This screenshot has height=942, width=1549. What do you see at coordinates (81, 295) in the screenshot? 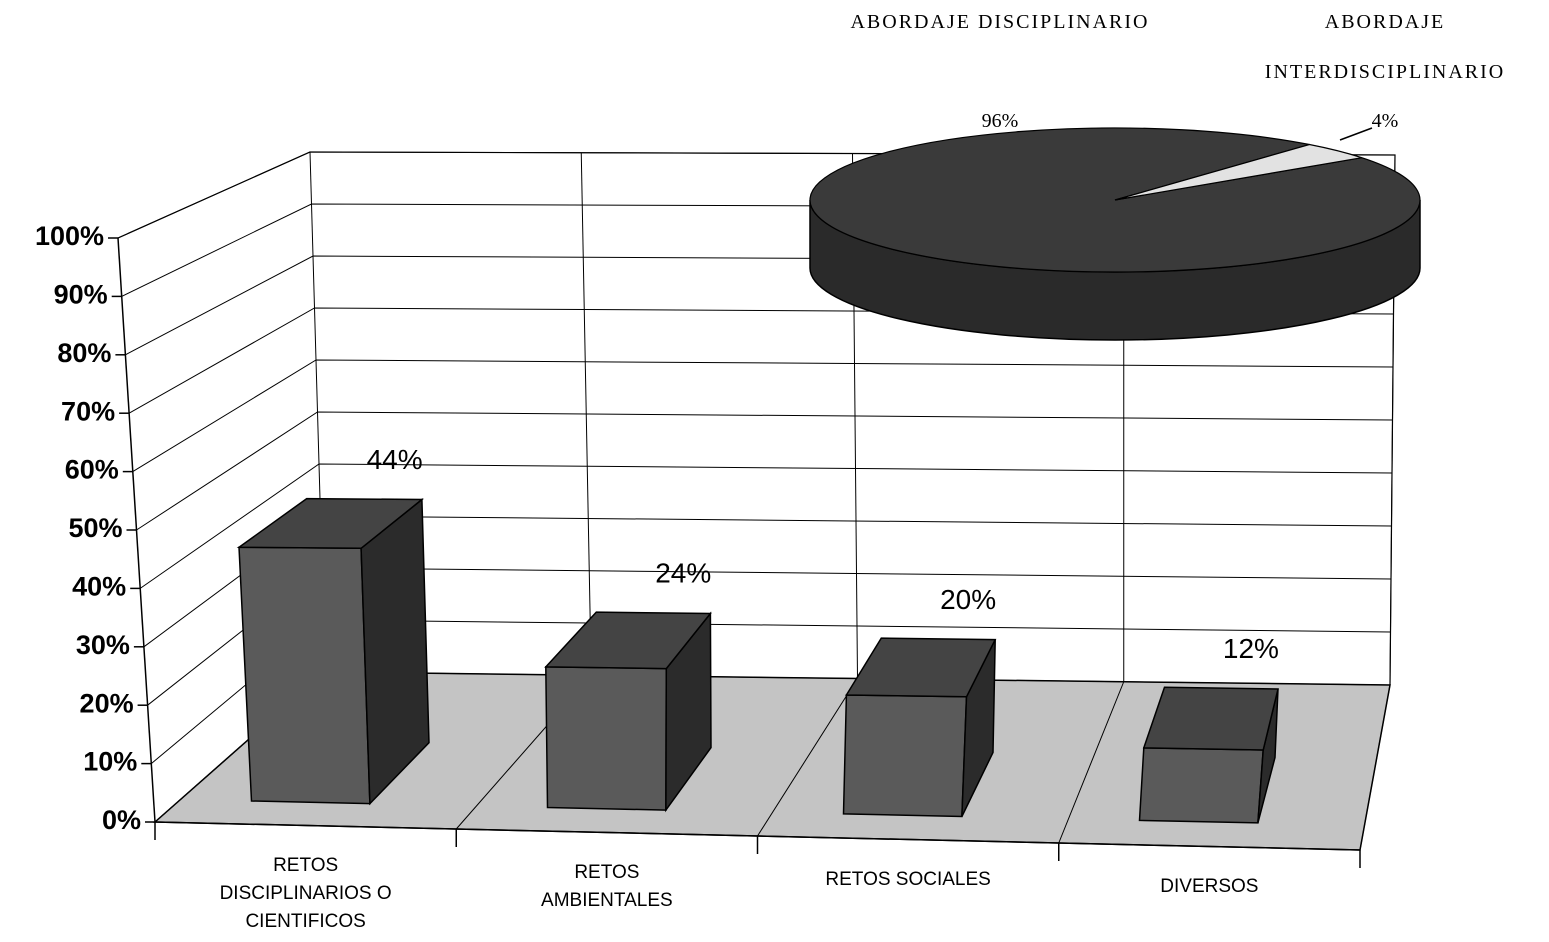
I see `y-tick-label: 90%` at bounding box center [81, 295].